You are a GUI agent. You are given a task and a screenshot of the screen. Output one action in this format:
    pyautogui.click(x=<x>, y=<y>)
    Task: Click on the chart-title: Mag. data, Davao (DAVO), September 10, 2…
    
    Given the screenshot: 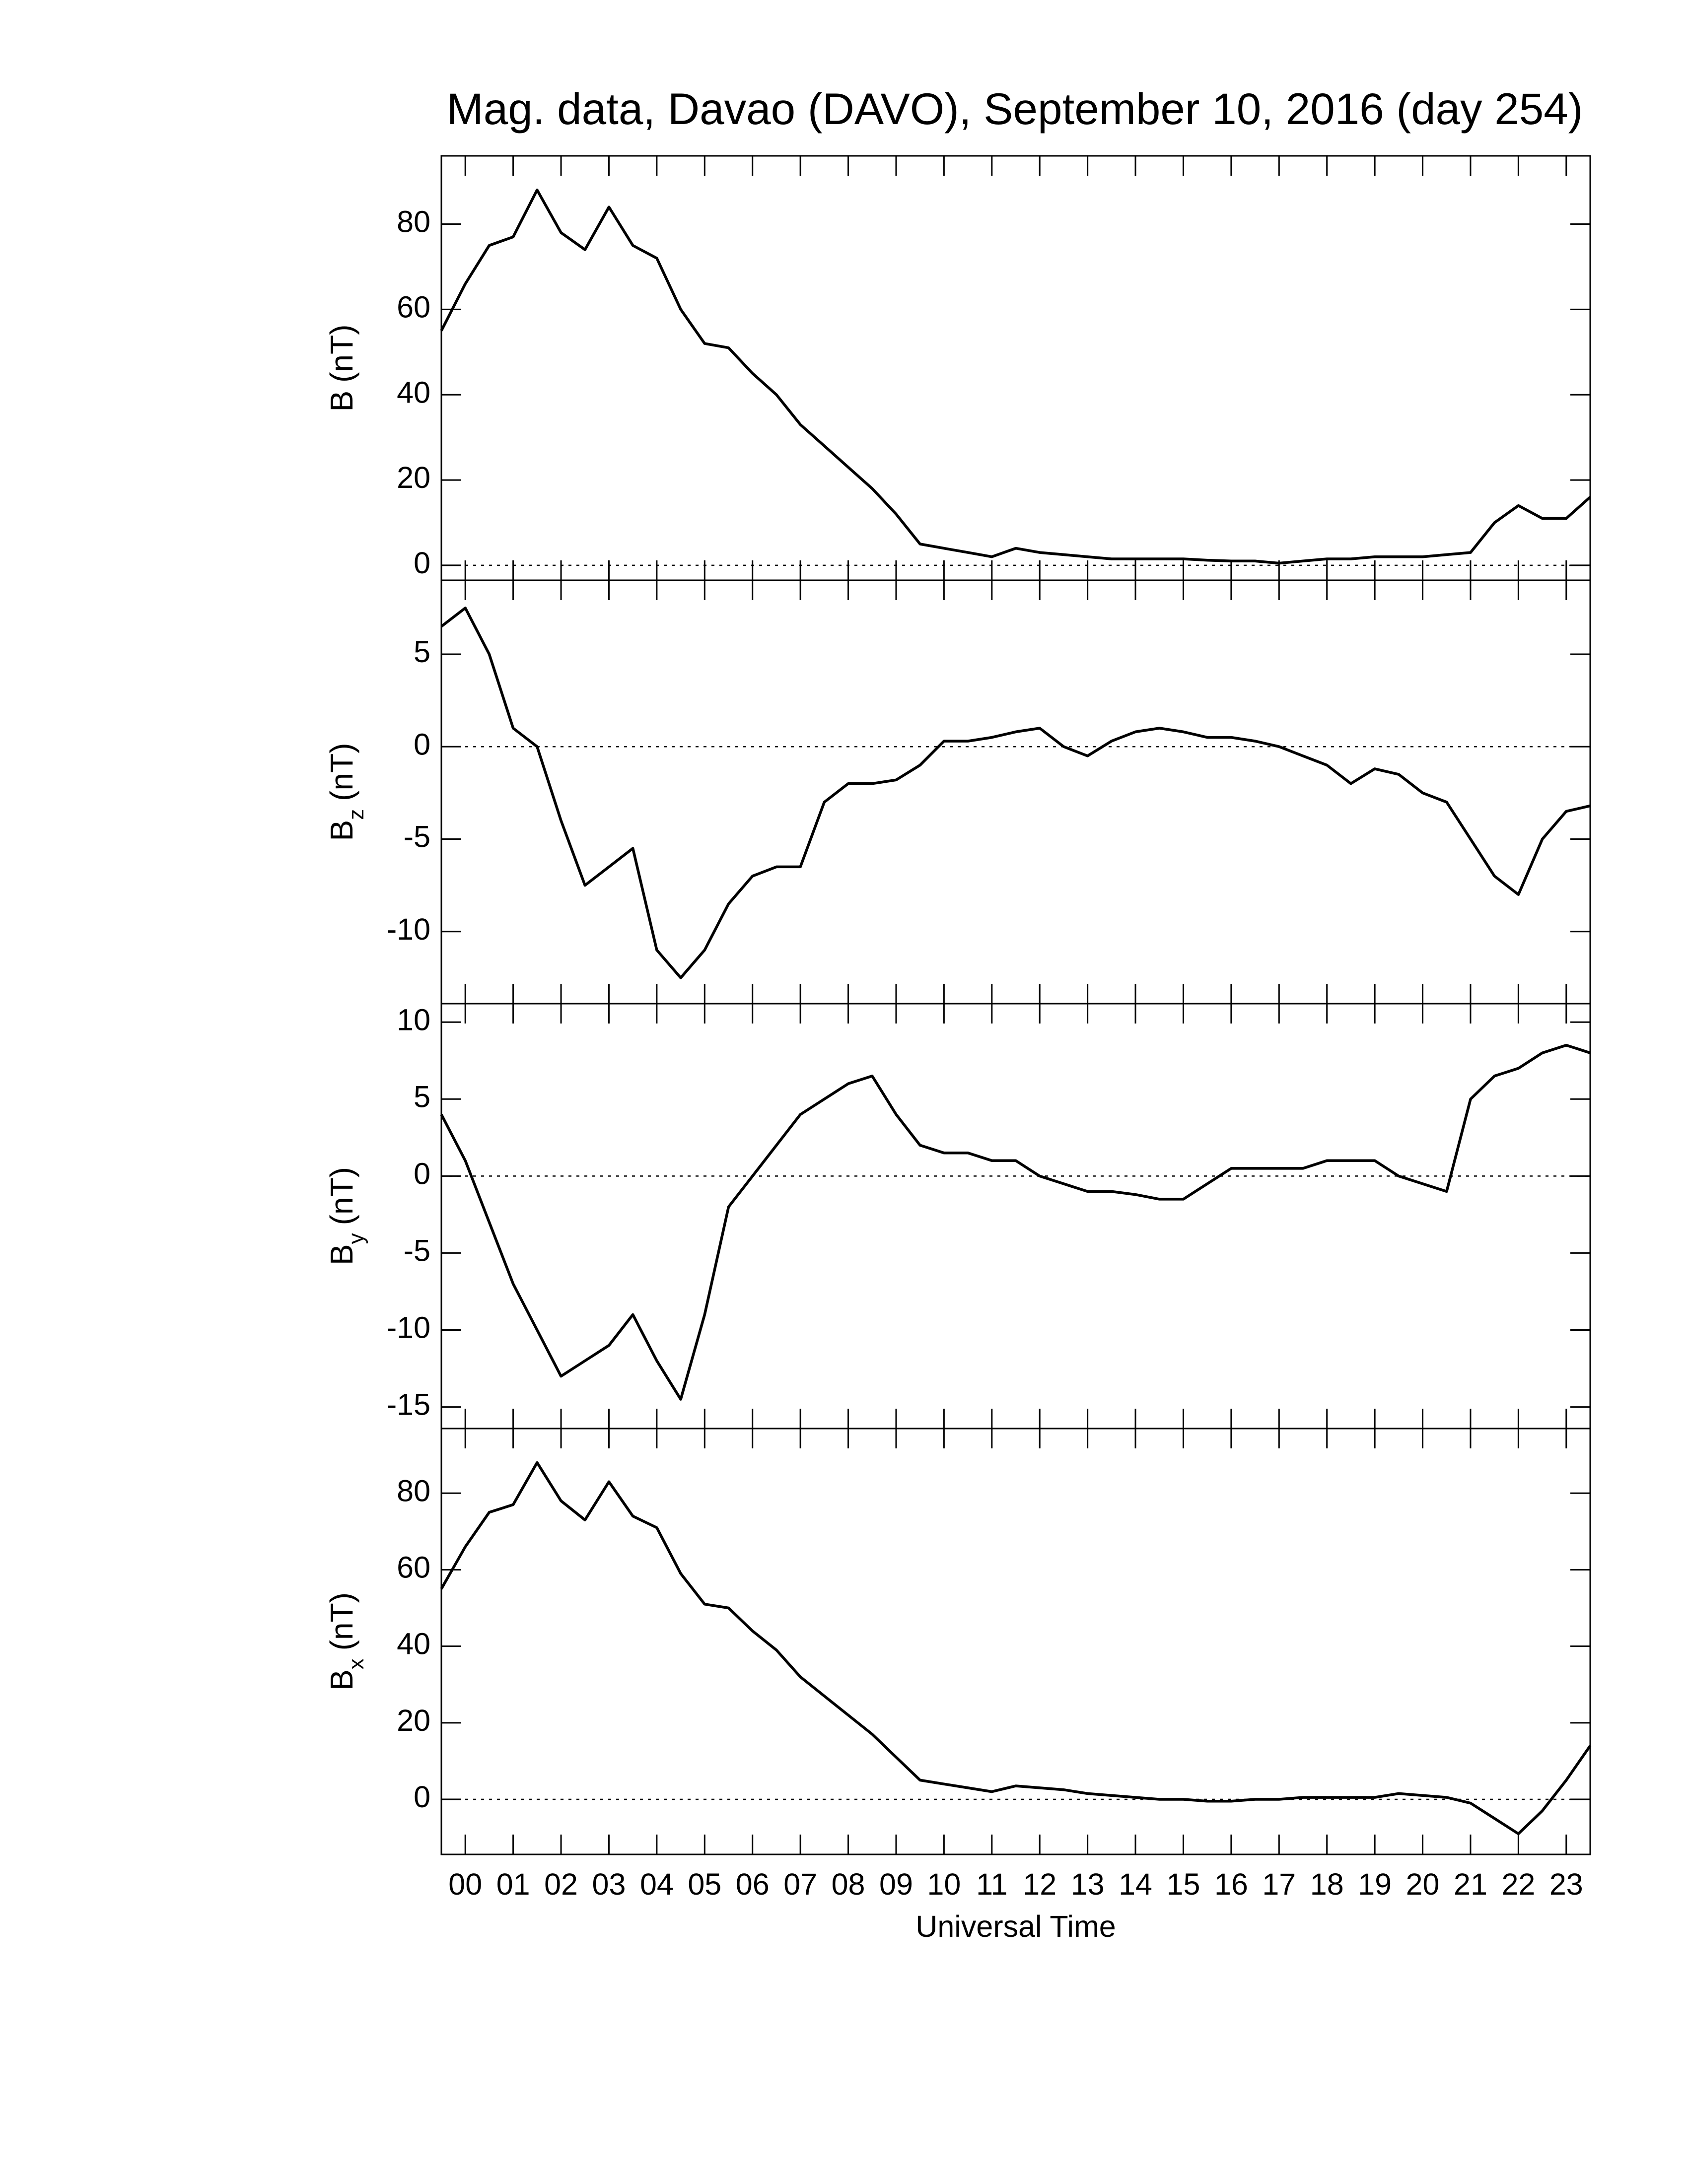 What is the action you would take?
    pyautogui.click(x=1015, y=109)
    